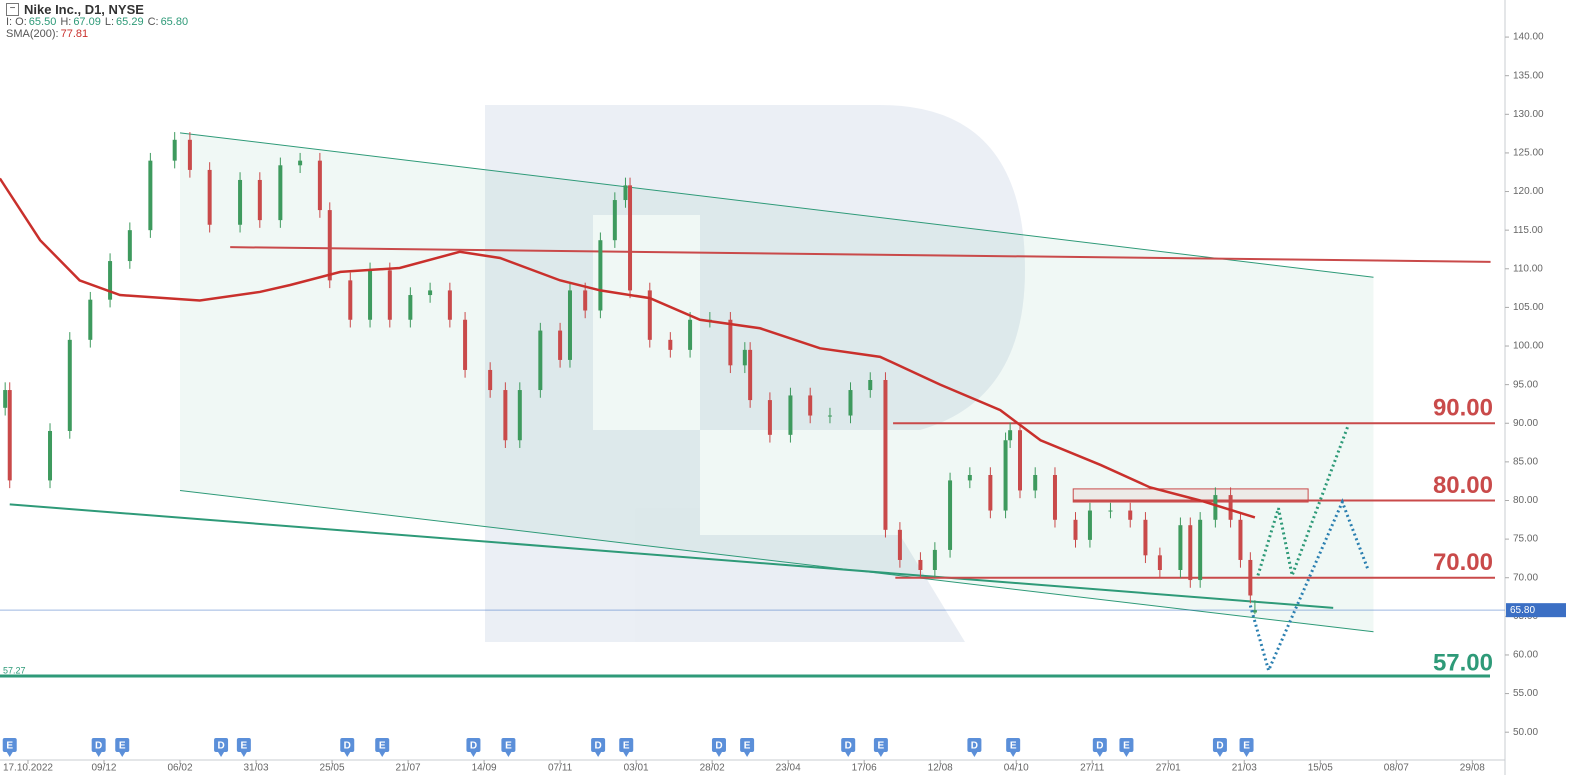  I want to click on level-label: 57.00, so click(1463, 662).